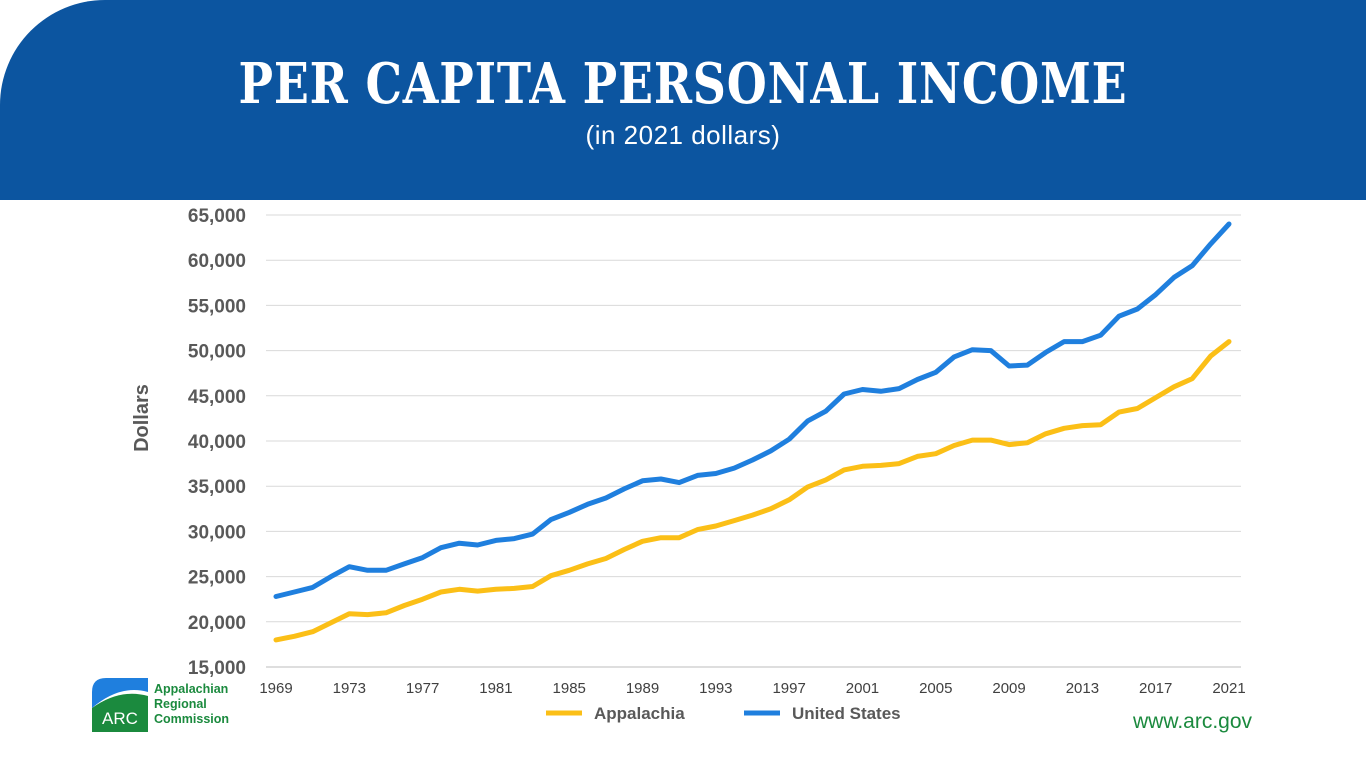  I want to click on org-name-line3: Commission, so click(192, 719).